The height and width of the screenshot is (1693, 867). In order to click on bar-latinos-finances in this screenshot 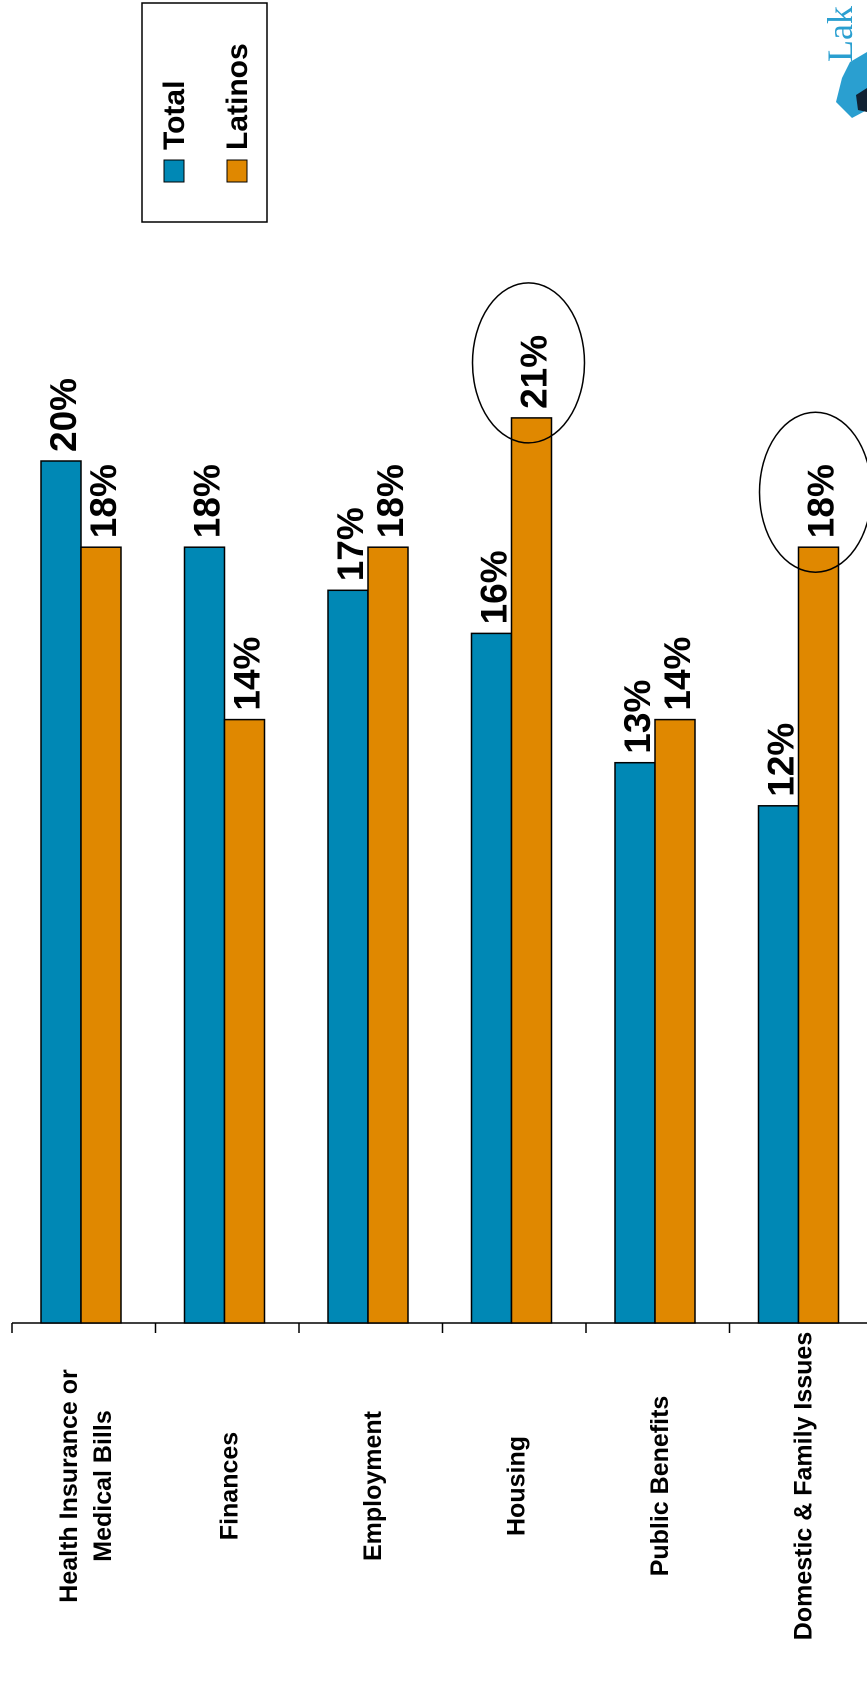, I will do `click(244, 1021)`.